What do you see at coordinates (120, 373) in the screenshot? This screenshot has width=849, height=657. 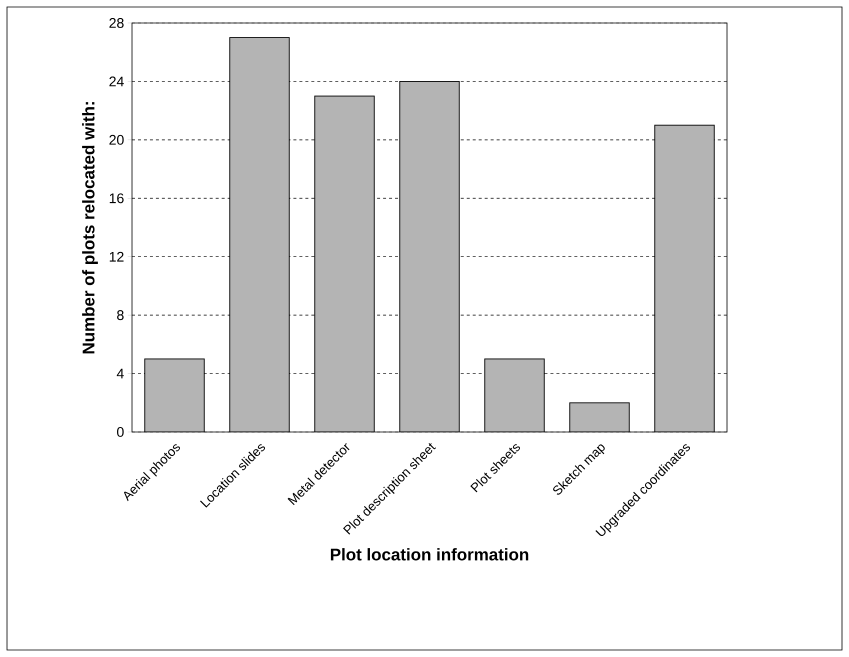 I see `y-tick-label: 4` at bounding box center [120, 373].